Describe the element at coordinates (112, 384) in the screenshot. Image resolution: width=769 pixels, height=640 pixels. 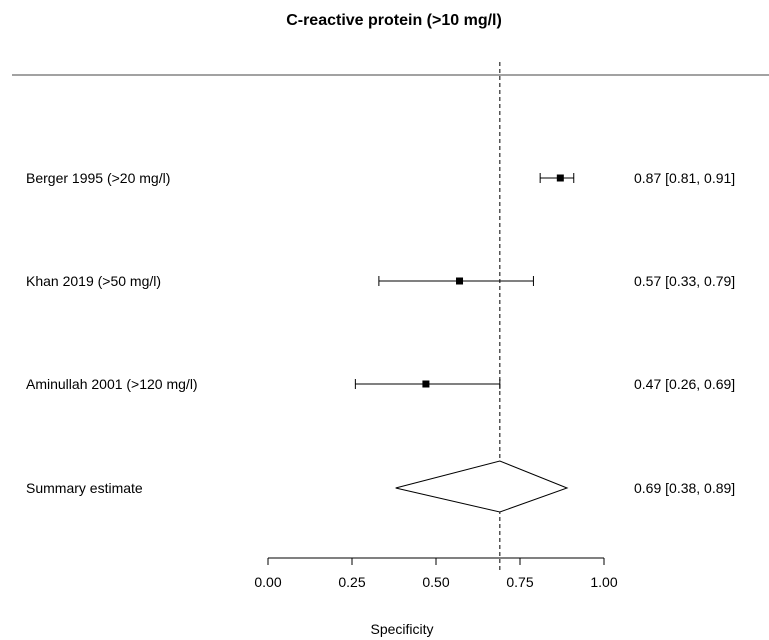
I see `study-label: Aminullah 2001 (>120 mg/l)` at that location.